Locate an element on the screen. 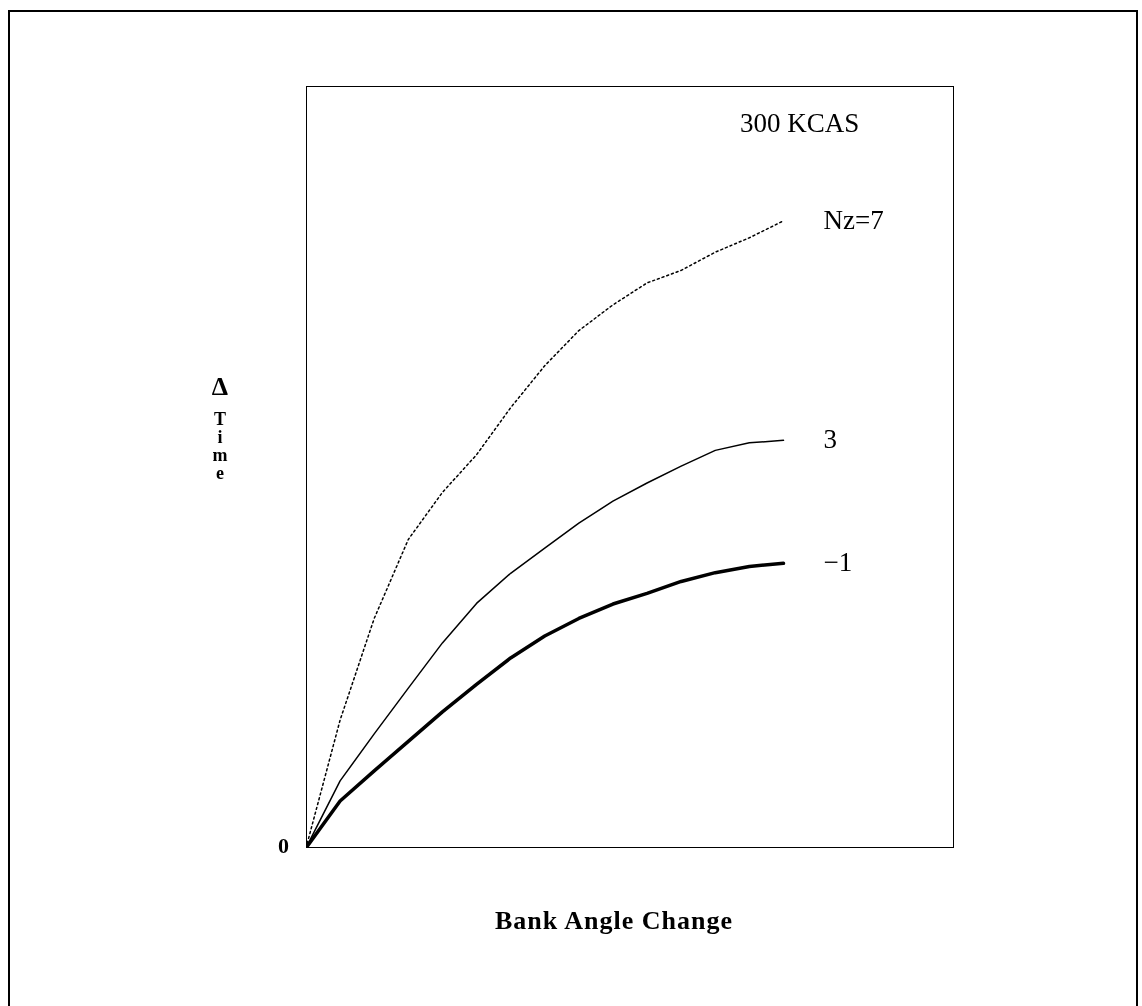 This screenshot has width=1142, height=1006. y-axis-title: Δ Time is located at coordinates (220, 427).